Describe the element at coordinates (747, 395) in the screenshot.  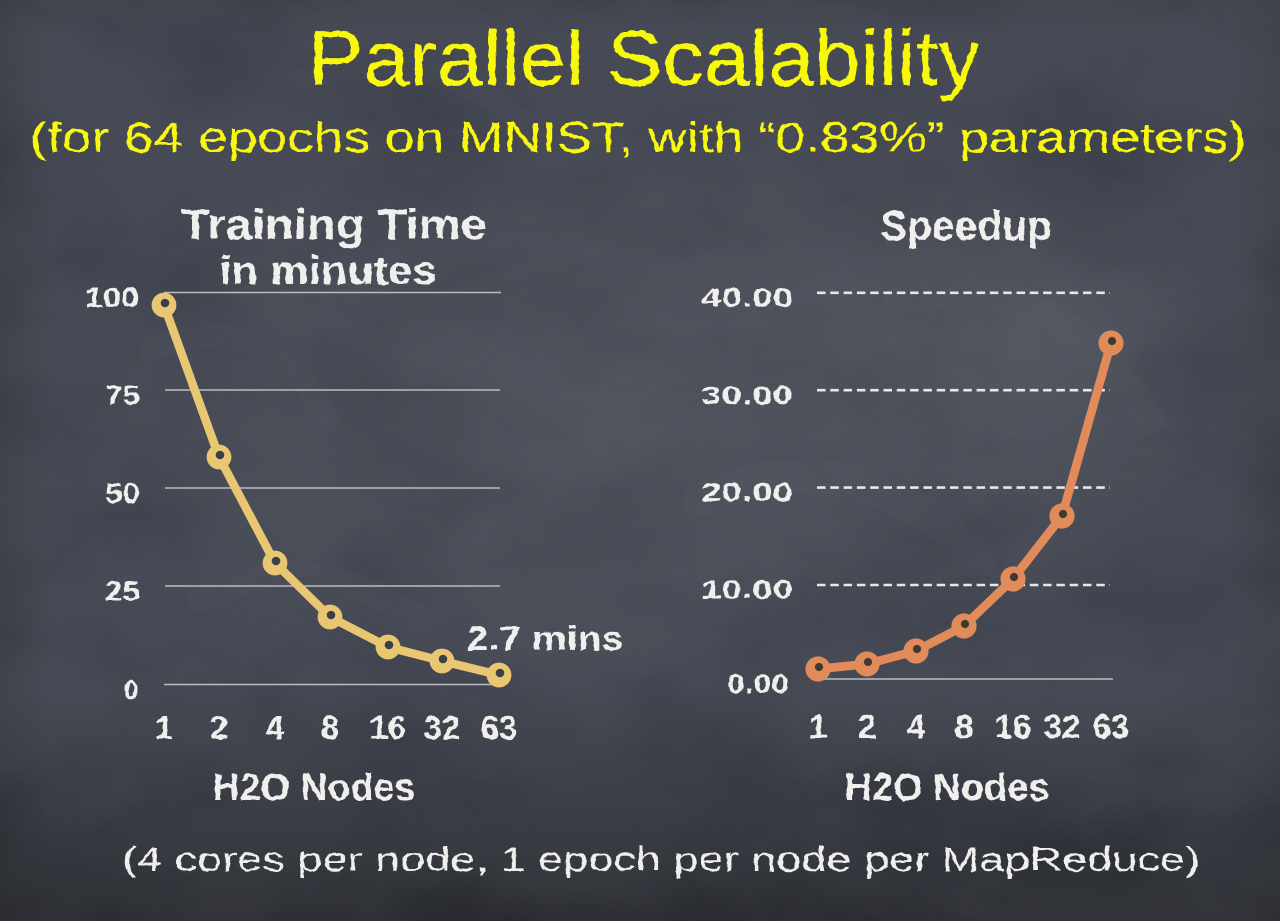
I see `svg-text: 30.00` at that location.